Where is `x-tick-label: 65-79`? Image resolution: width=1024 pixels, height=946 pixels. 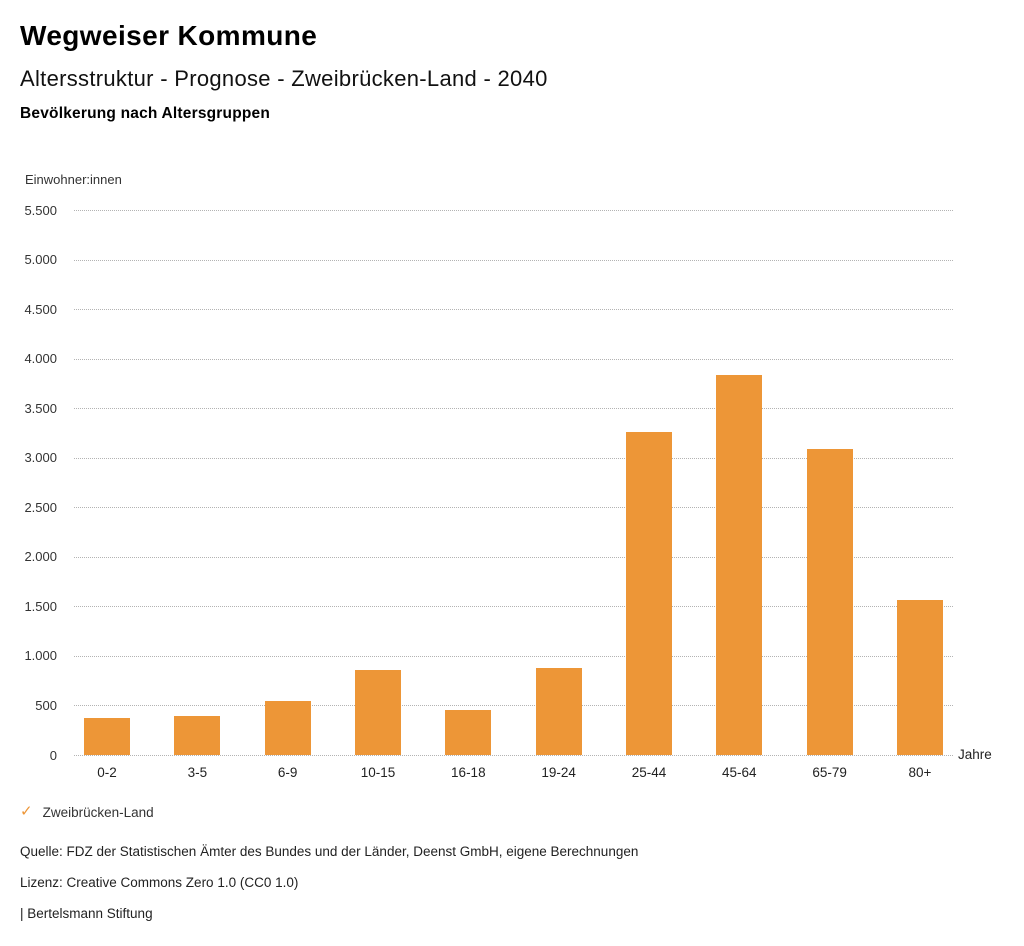 x-tick-label: 65-79 is located at coordinates (829, 772).